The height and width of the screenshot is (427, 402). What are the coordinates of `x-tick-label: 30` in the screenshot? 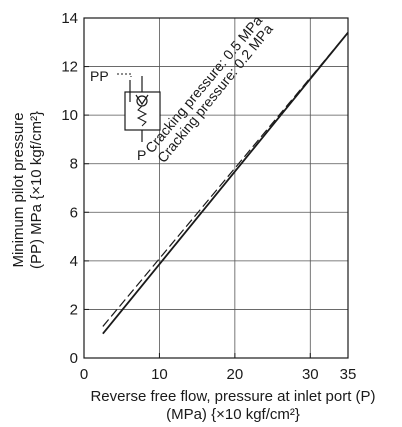 It's located at (310, 374).